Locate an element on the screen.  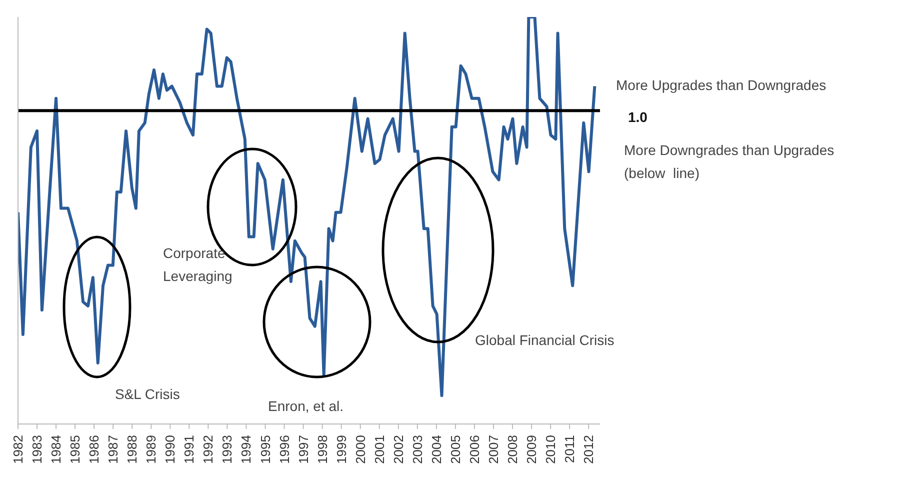
x-tick-label: 1982 is located at coordinates (18, 449).